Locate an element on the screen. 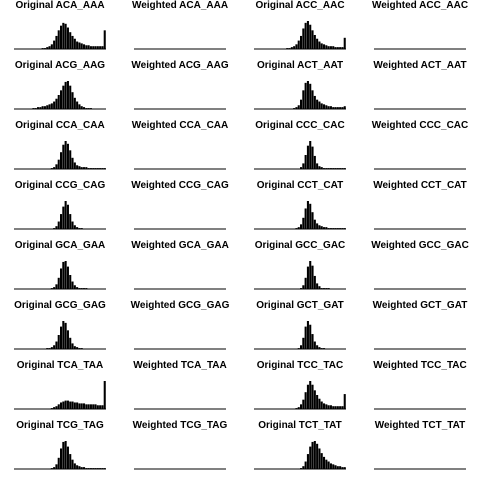 The image size is (480, 480). panel-title: Original CCT_CAT is located at coordinates (300, 185).